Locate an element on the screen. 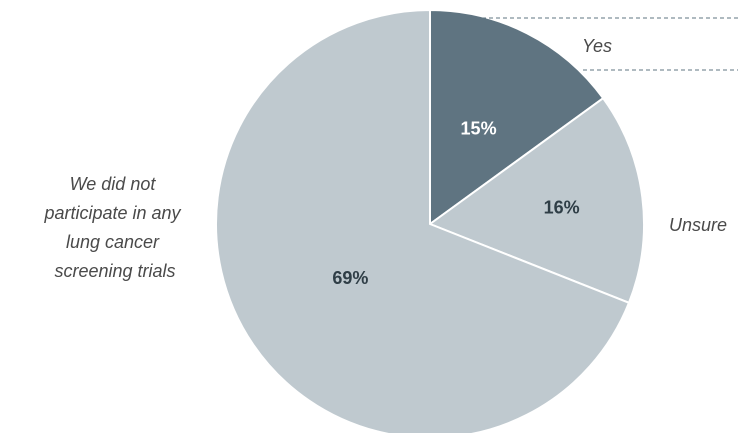 The image size is (738, 433). slice-label-unsure: Unsure is located at coordinates (698, 225).